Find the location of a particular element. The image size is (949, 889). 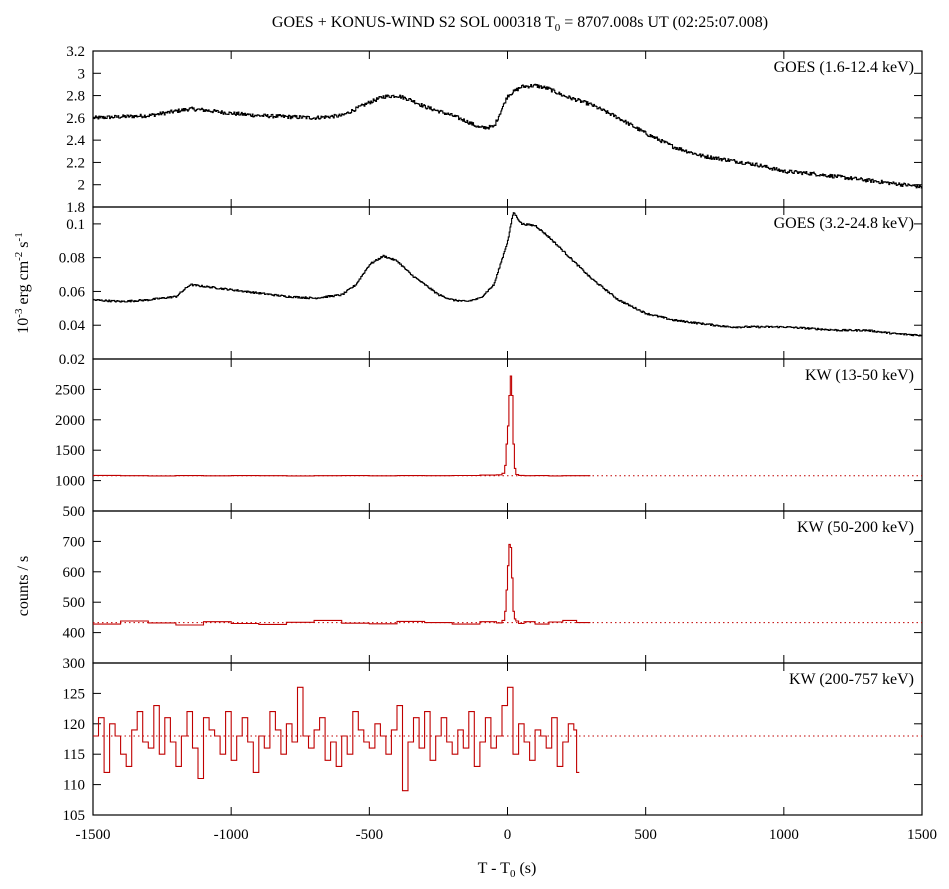

y-tick-label: 2500 is located at coordinates (70, 390).